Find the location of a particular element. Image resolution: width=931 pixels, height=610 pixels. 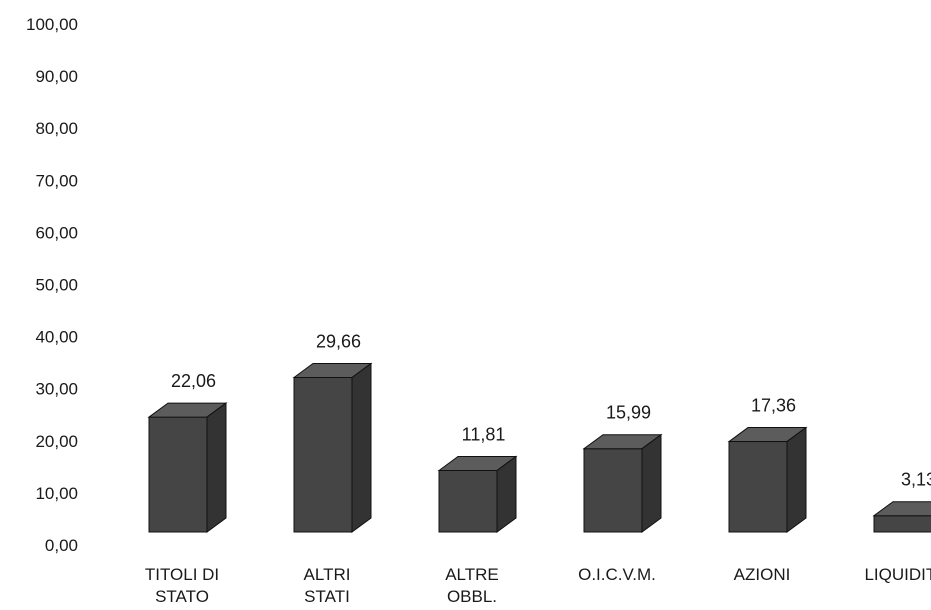

y-tick-label: 90,00 is located at coordinates (56, 76).